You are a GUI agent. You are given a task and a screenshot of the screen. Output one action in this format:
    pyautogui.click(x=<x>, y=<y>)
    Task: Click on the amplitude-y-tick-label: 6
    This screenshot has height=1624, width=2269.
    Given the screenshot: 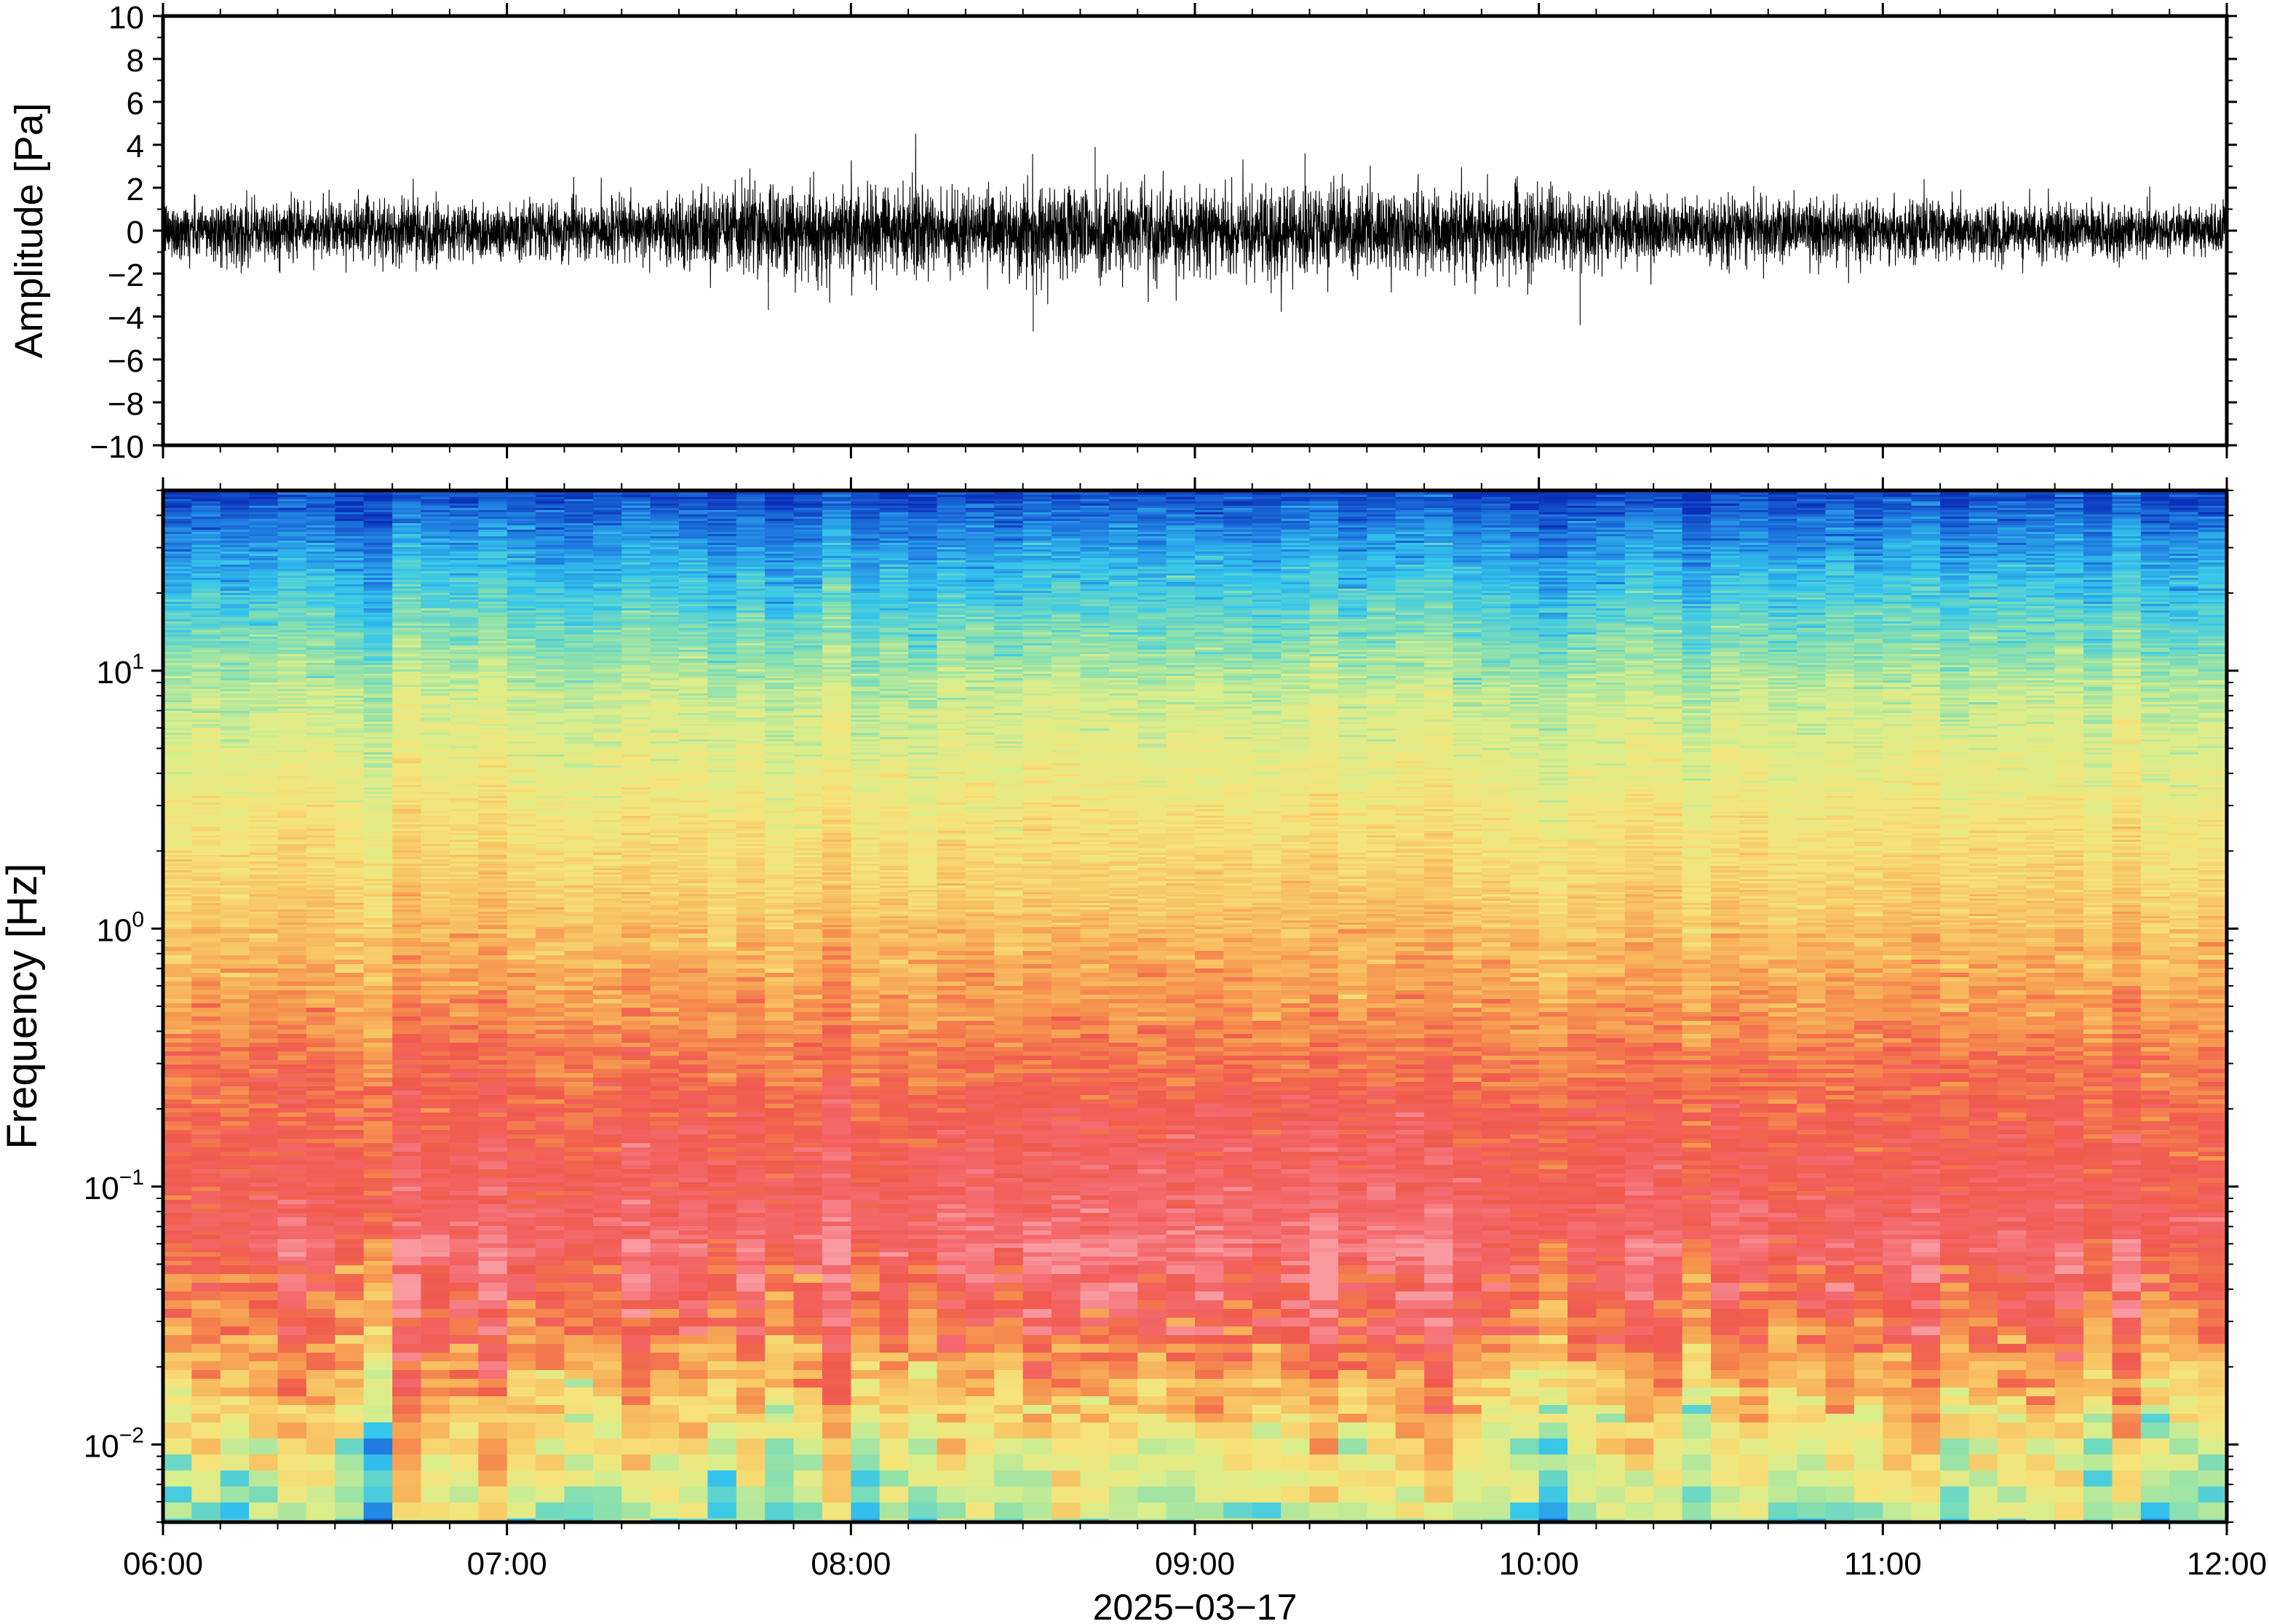 What is the action you would take?
    pyautogui.click(x=135, y=104)
    